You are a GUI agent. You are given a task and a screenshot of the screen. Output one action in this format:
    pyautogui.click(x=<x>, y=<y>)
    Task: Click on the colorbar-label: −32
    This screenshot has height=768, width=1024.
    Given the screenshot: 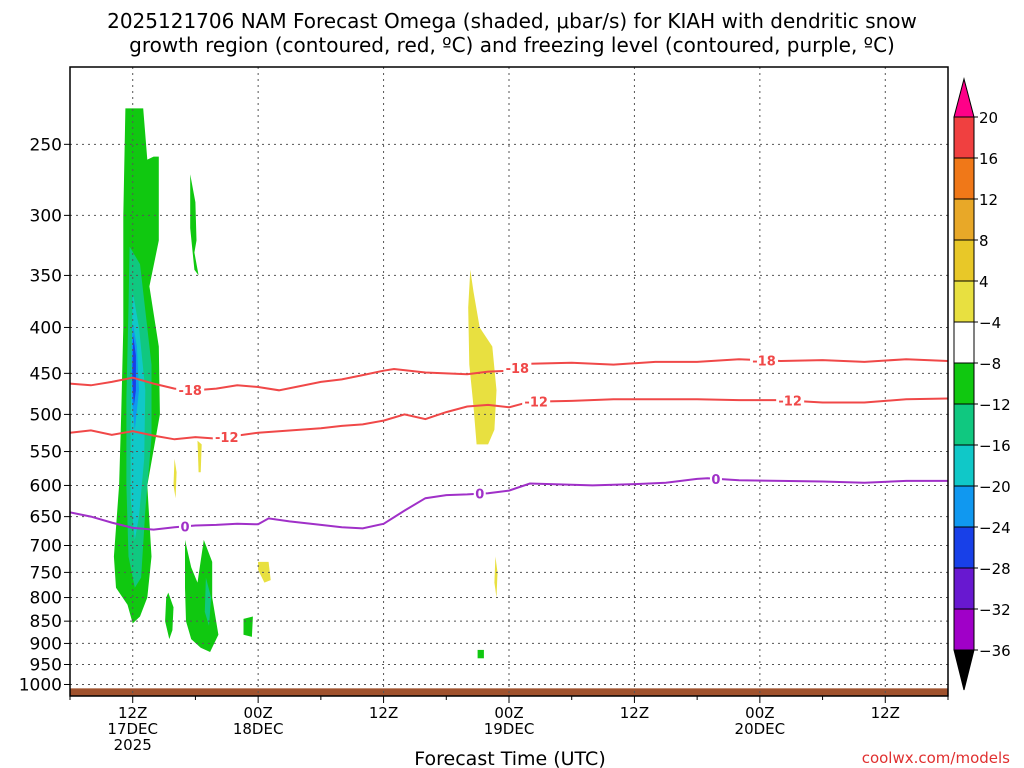 What is the action you would take?
    pyautogui.click(x=995, y=610)
    